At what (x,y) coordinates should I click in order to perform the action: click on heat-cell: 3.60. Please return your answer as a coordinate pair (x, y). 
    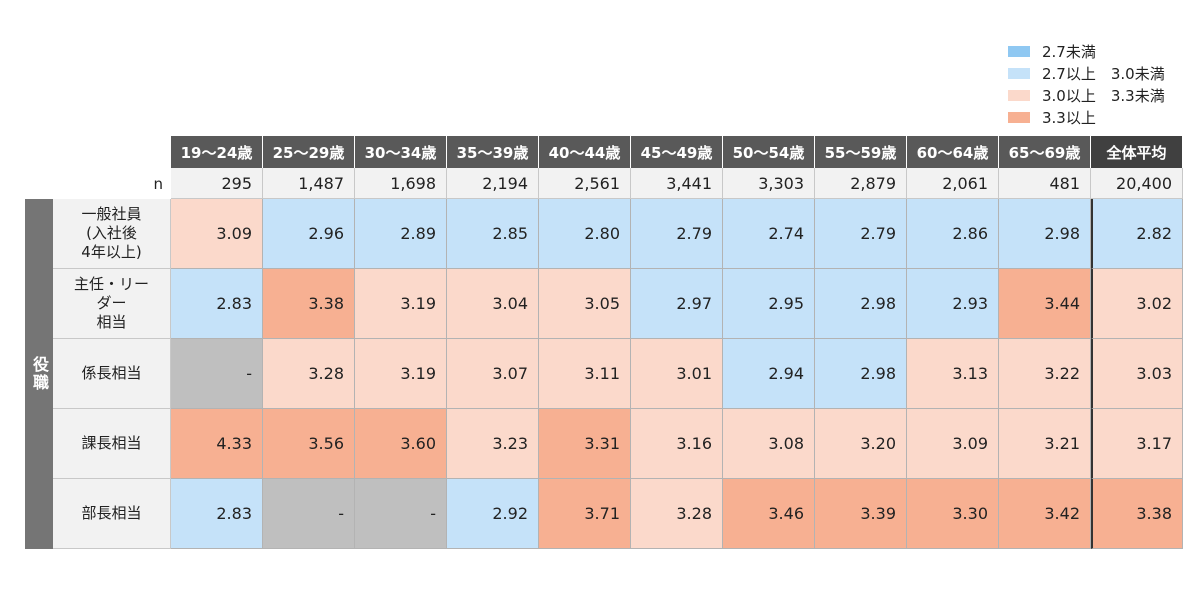
    Looking at the image, I should click on (401, 444).